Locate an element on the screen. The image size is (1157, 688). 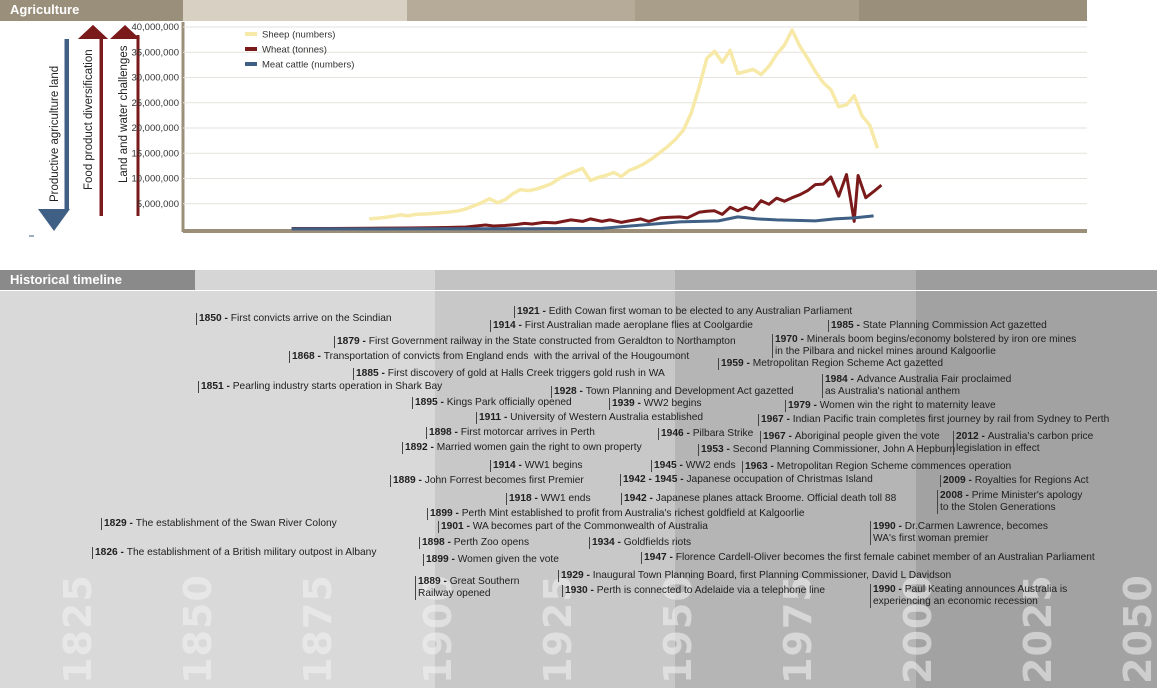
y-tick-label: 10,000,000 is located at coordinates (155, 179).